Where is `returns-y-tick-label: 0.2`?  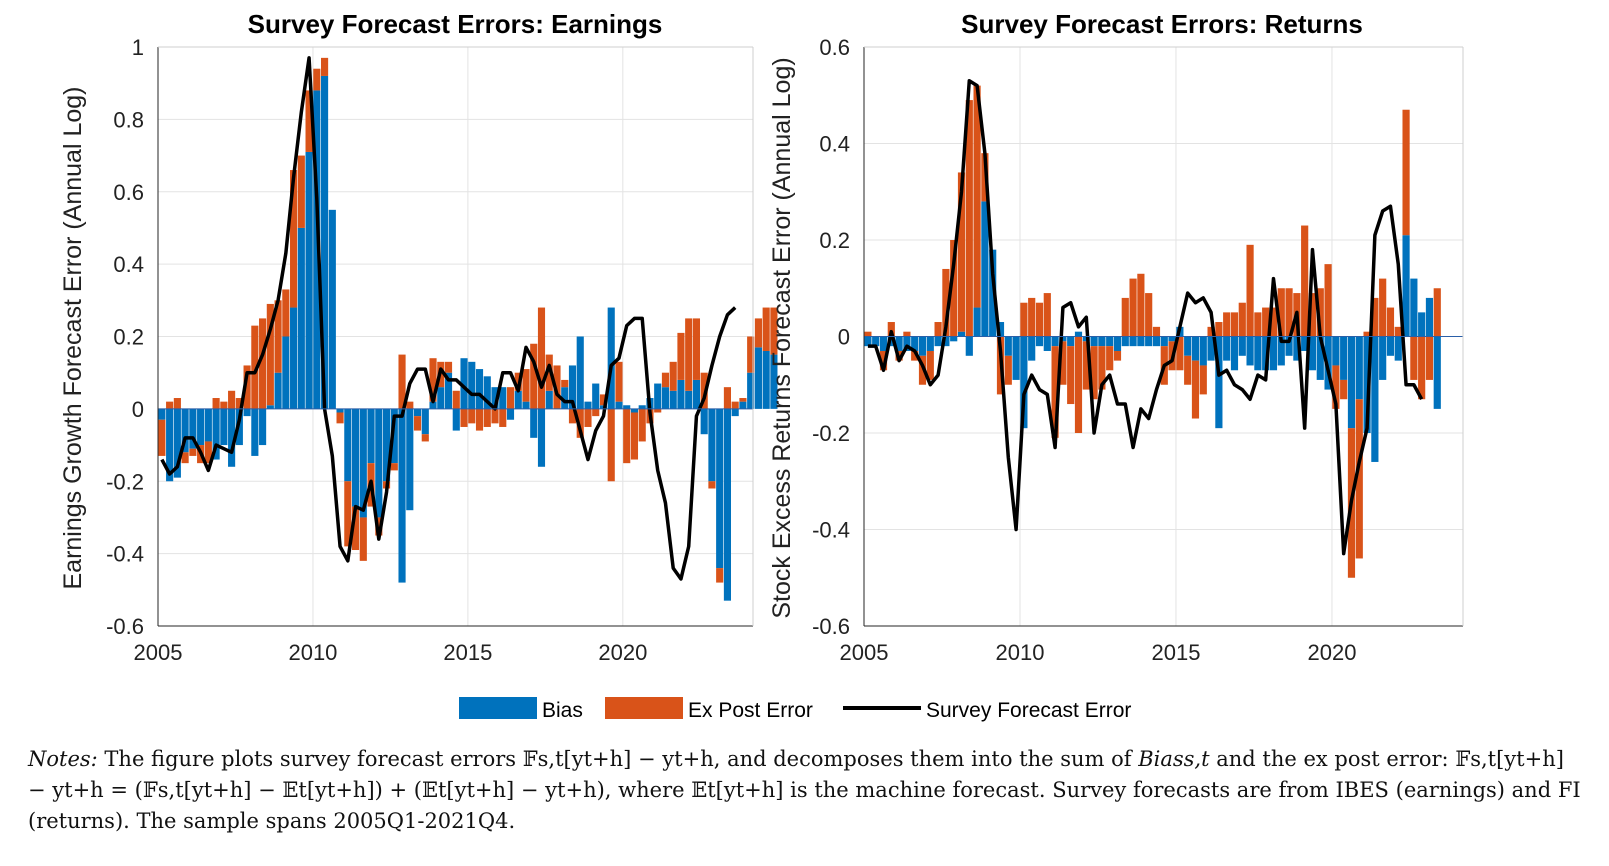
returns-y-tick-label: 0.2 is located at coordinates (834, 240).